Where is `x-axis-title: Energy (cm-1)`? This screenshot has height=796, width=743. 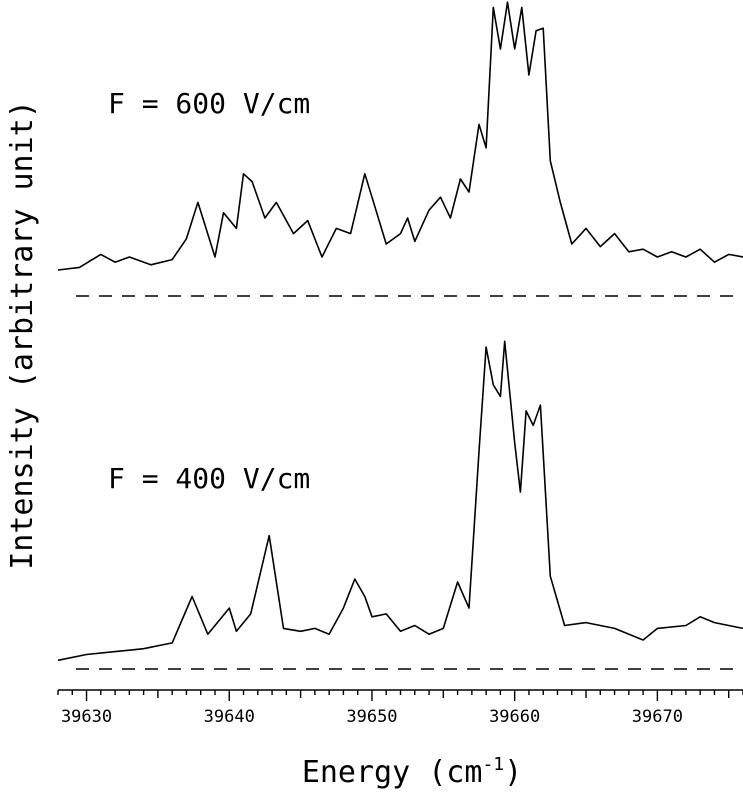 x-axis-title: Energy (cm-1) is located at coordinates (412, 772).